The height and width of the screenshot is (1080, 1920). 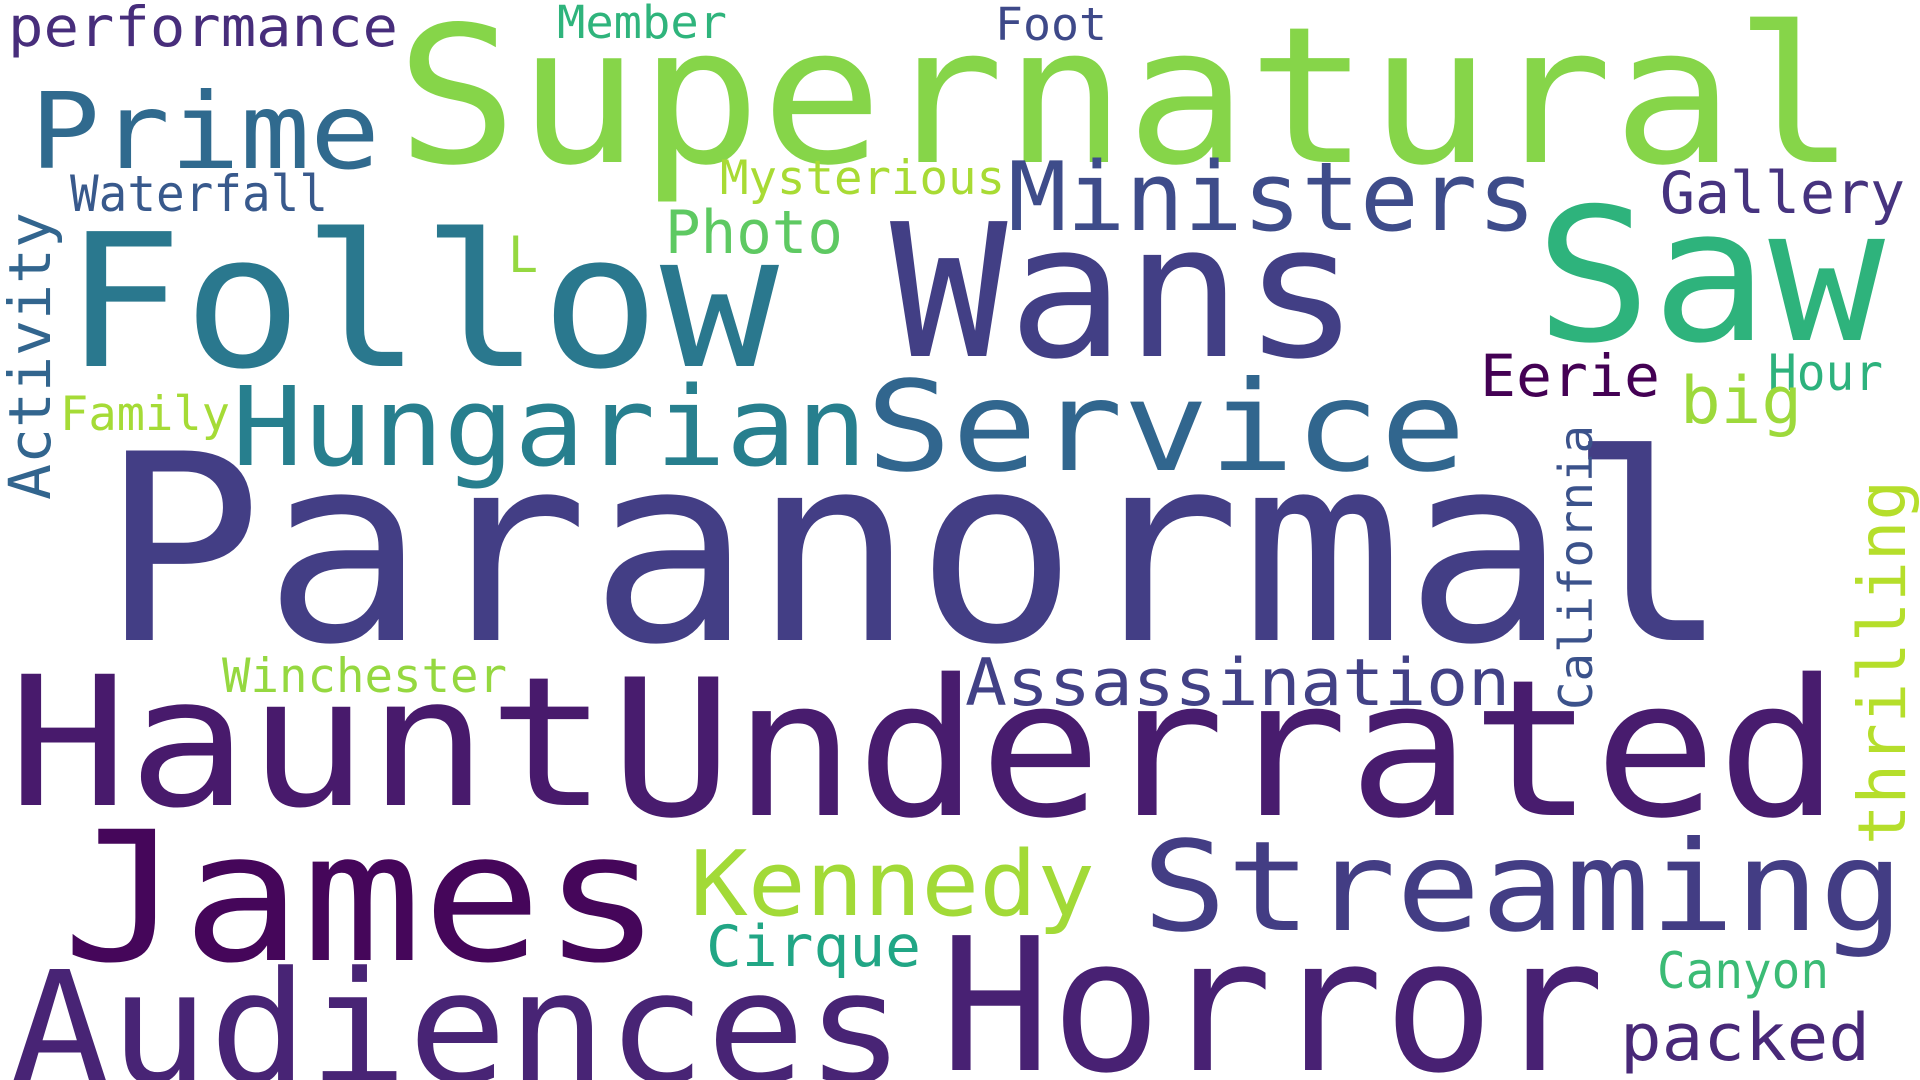 What do you see at coordinates (1051, 25) in the screenshot?
I see `word-foot: Foot` at bounding box center [1051, 25].